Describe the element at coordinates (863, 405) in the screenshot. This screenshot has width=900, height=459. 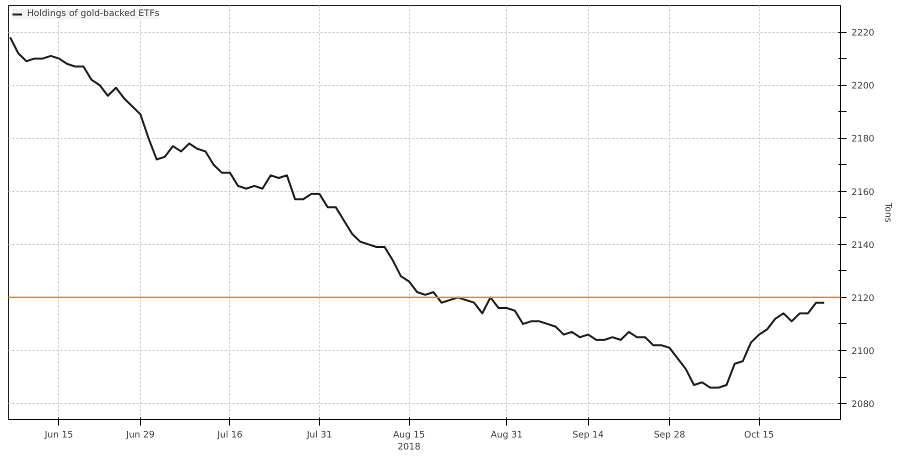
I see `y-tick-label: 2080` at that location.